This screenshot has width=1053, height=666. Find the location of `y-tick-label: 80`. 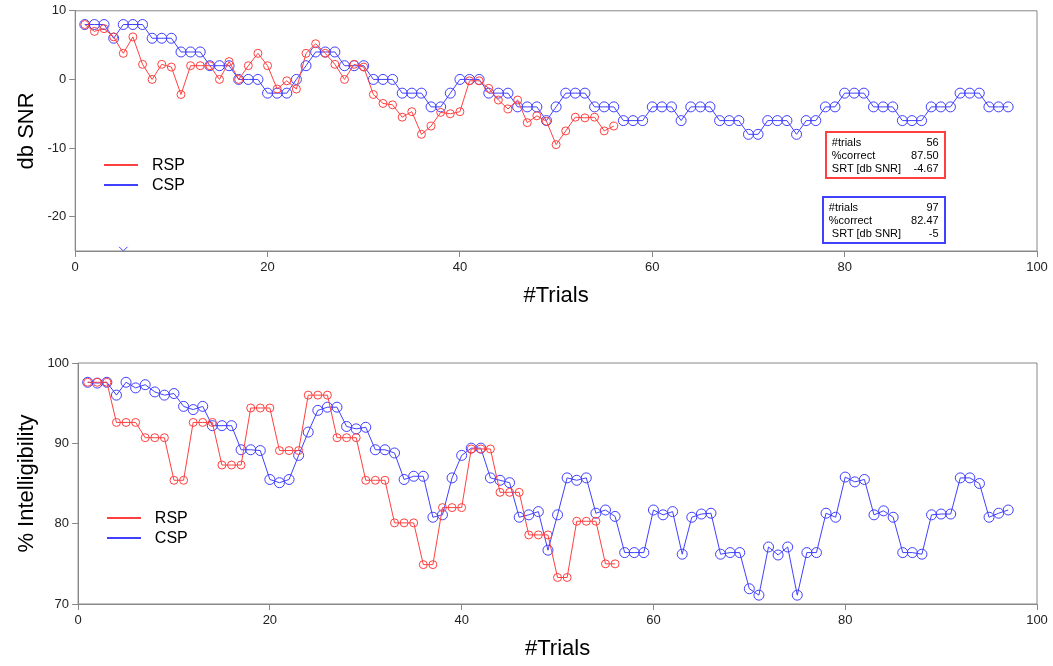

y-tick-label: 80 is located at coordinates (62, 523).